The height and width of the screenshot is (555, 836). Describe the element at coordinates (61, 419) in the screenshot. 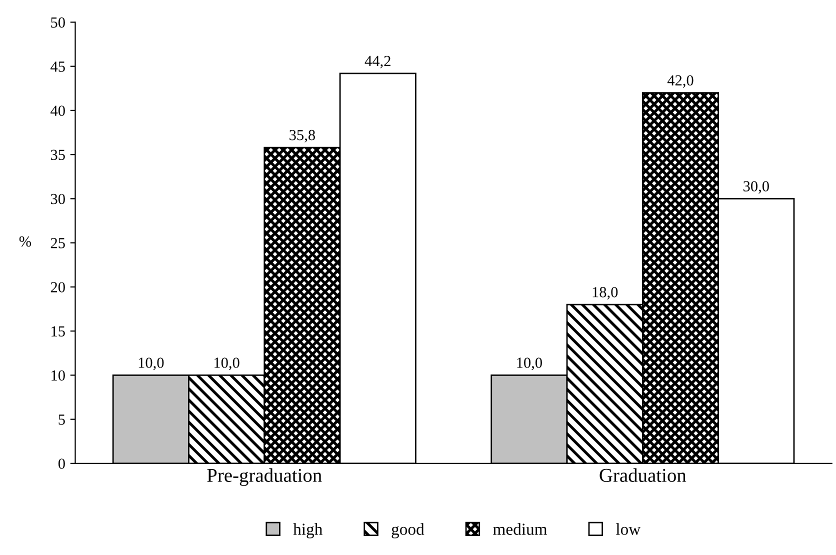

I see `y-tick-label: 5` at that location.